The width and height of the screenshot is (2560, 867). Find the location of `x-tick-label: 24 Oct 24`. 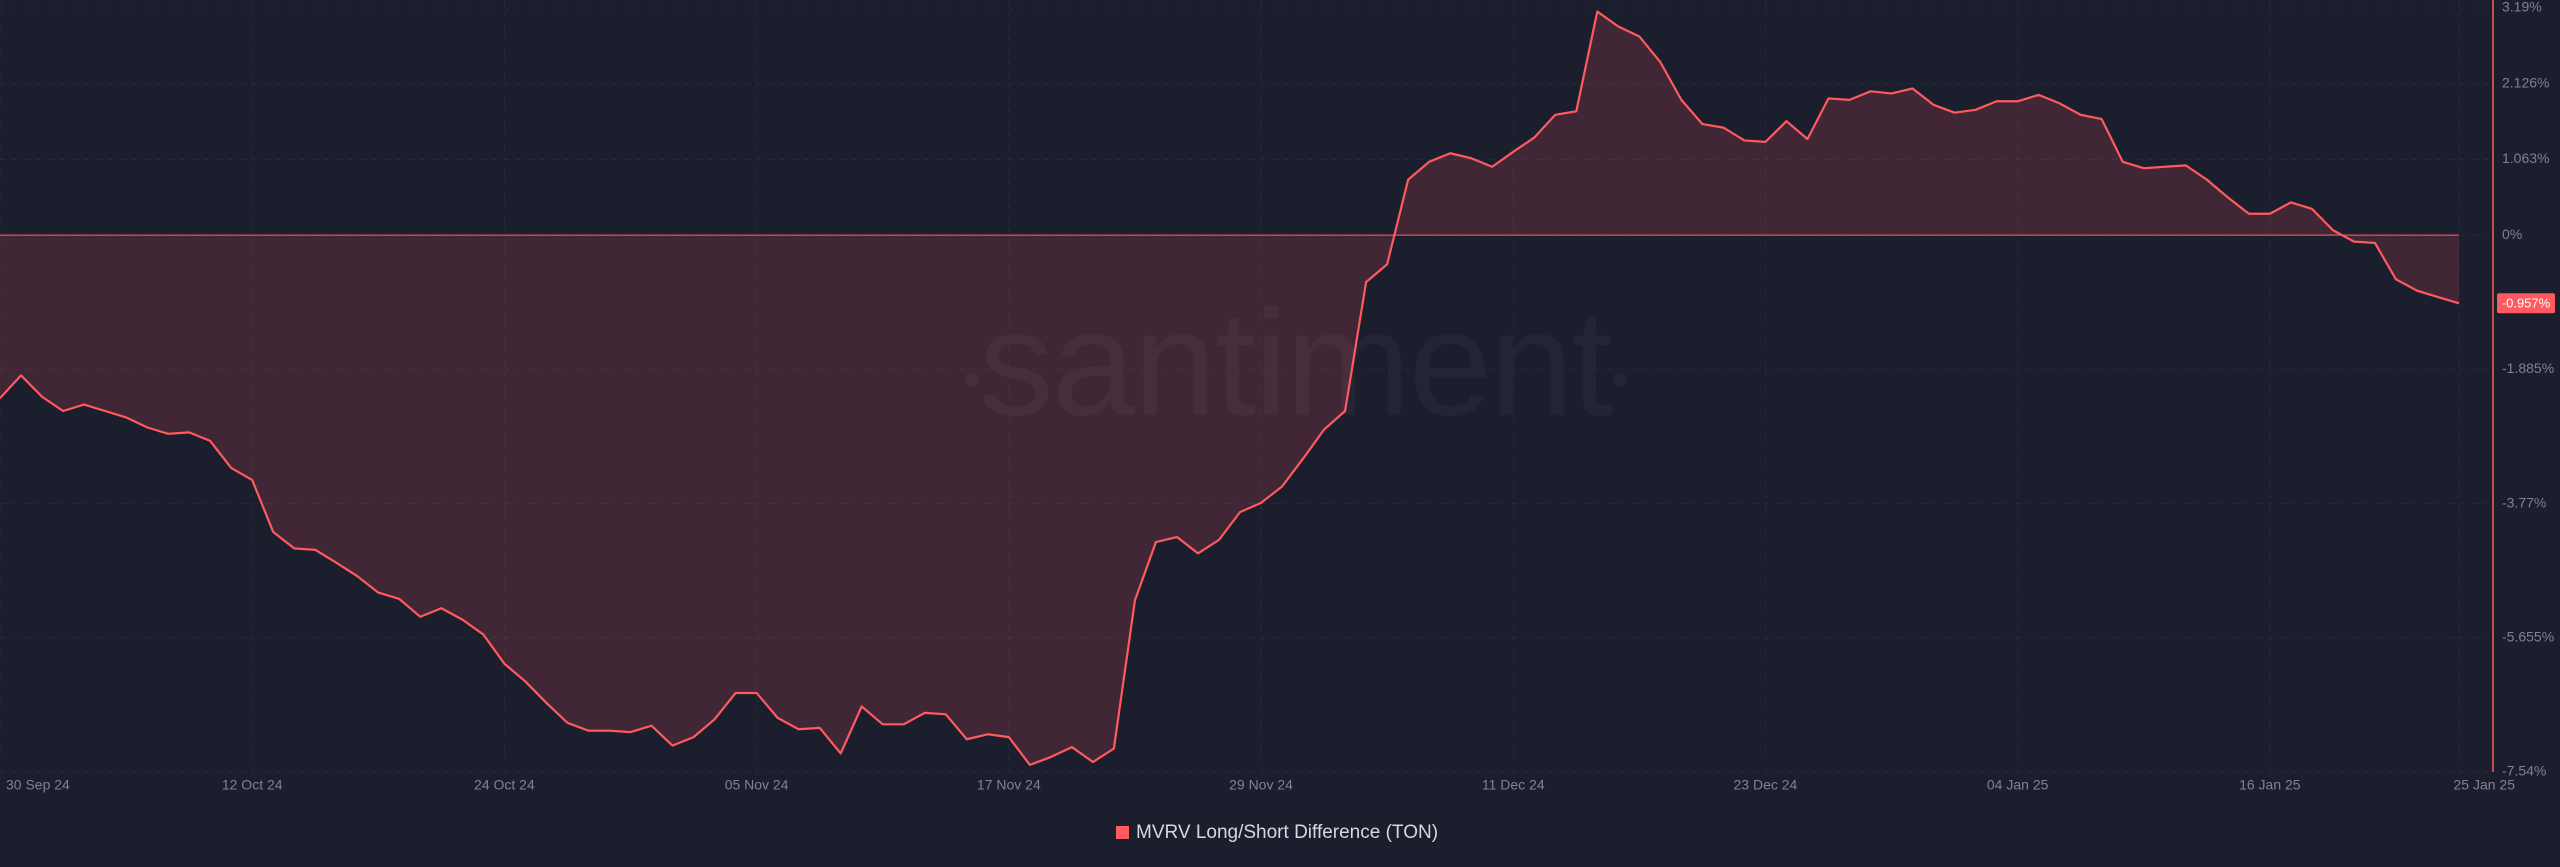

x-tick-label: 24 Oct 24 is located at coordinates (504, 785).